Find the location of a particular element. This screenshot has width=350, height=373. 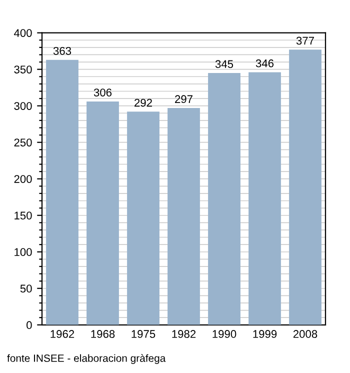

data-label: 363 is located at coordinates (62, 50).